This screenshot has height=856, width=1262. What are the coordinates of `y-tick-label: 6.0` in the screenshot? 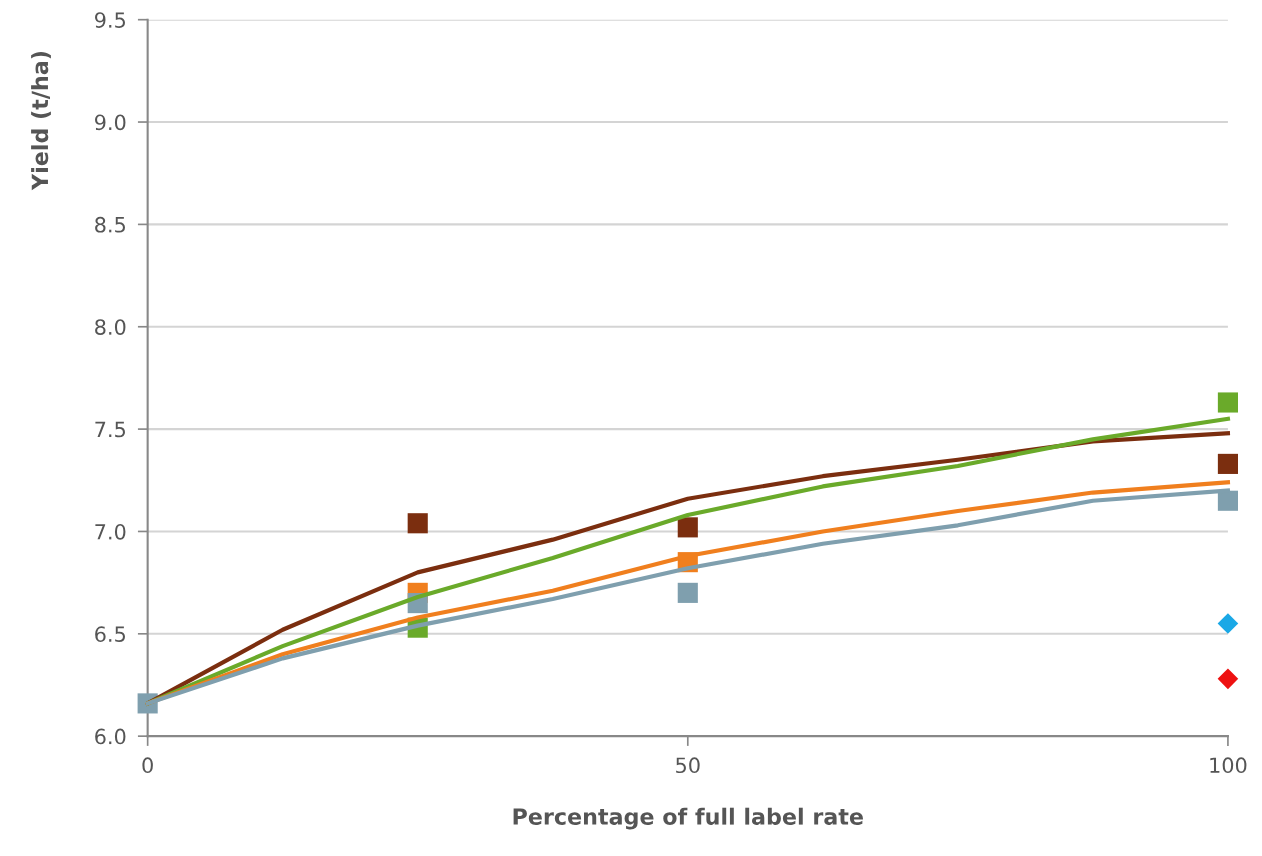 It's located at (110, 736).